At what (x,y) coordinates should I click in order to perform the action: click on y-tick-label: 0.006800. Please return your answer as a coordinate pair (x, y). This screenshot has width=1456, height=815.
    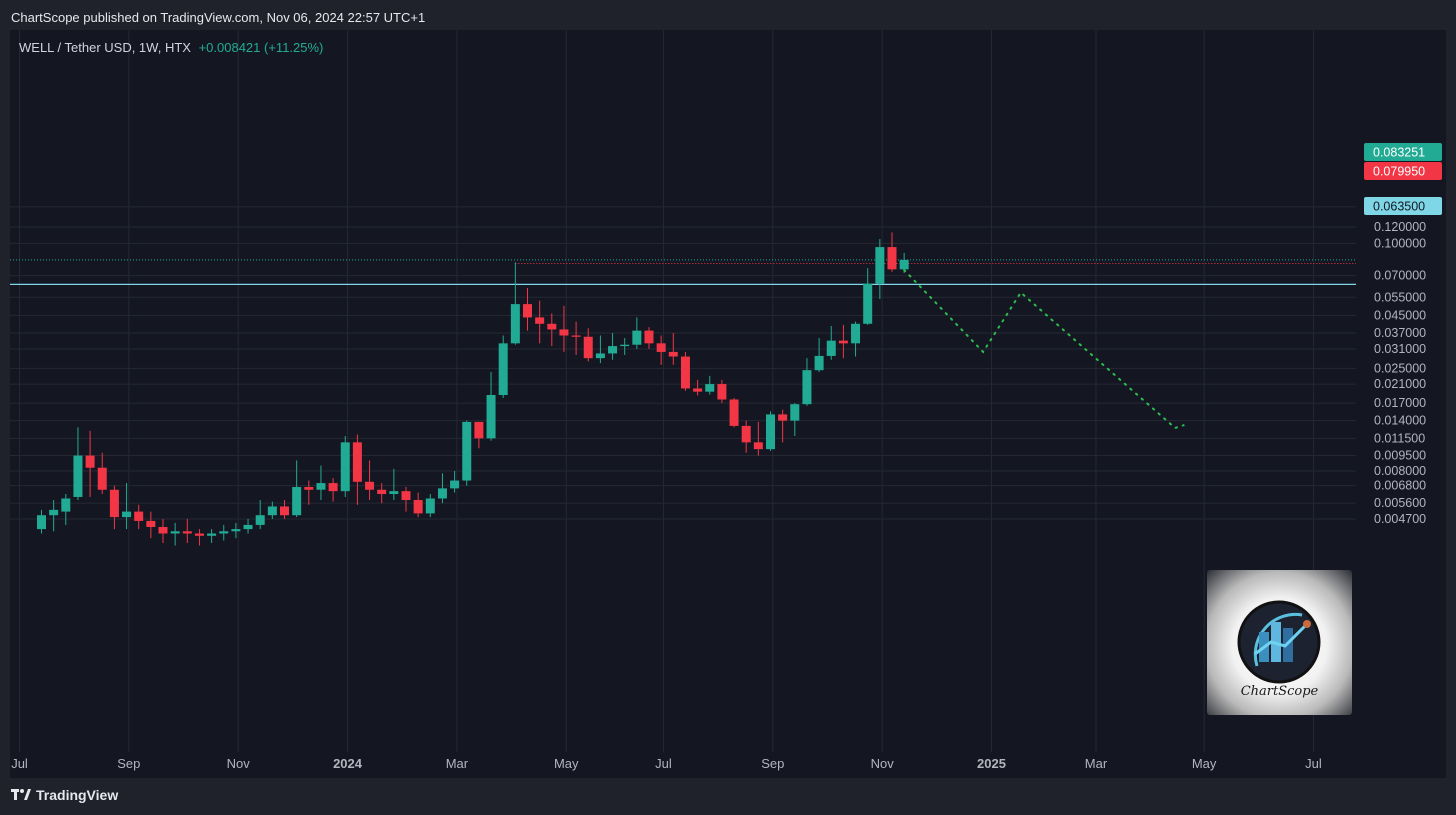
    Looking at the image, I should click on (1400, 486).